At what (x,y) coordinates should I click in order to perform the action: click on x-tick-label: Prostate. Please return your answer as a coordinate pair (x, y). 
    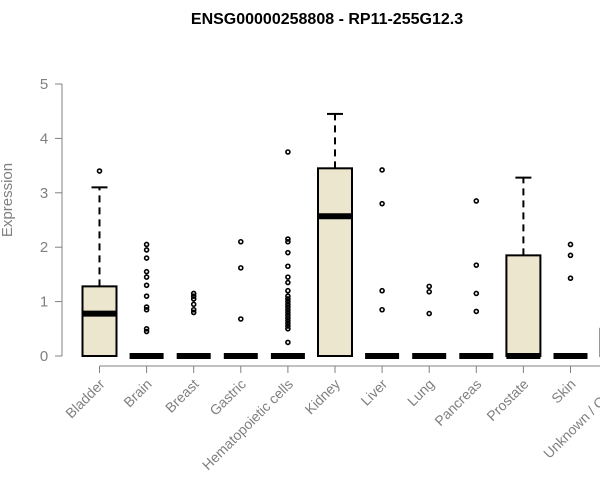
    Looking at the image, I should click on (507, 400).